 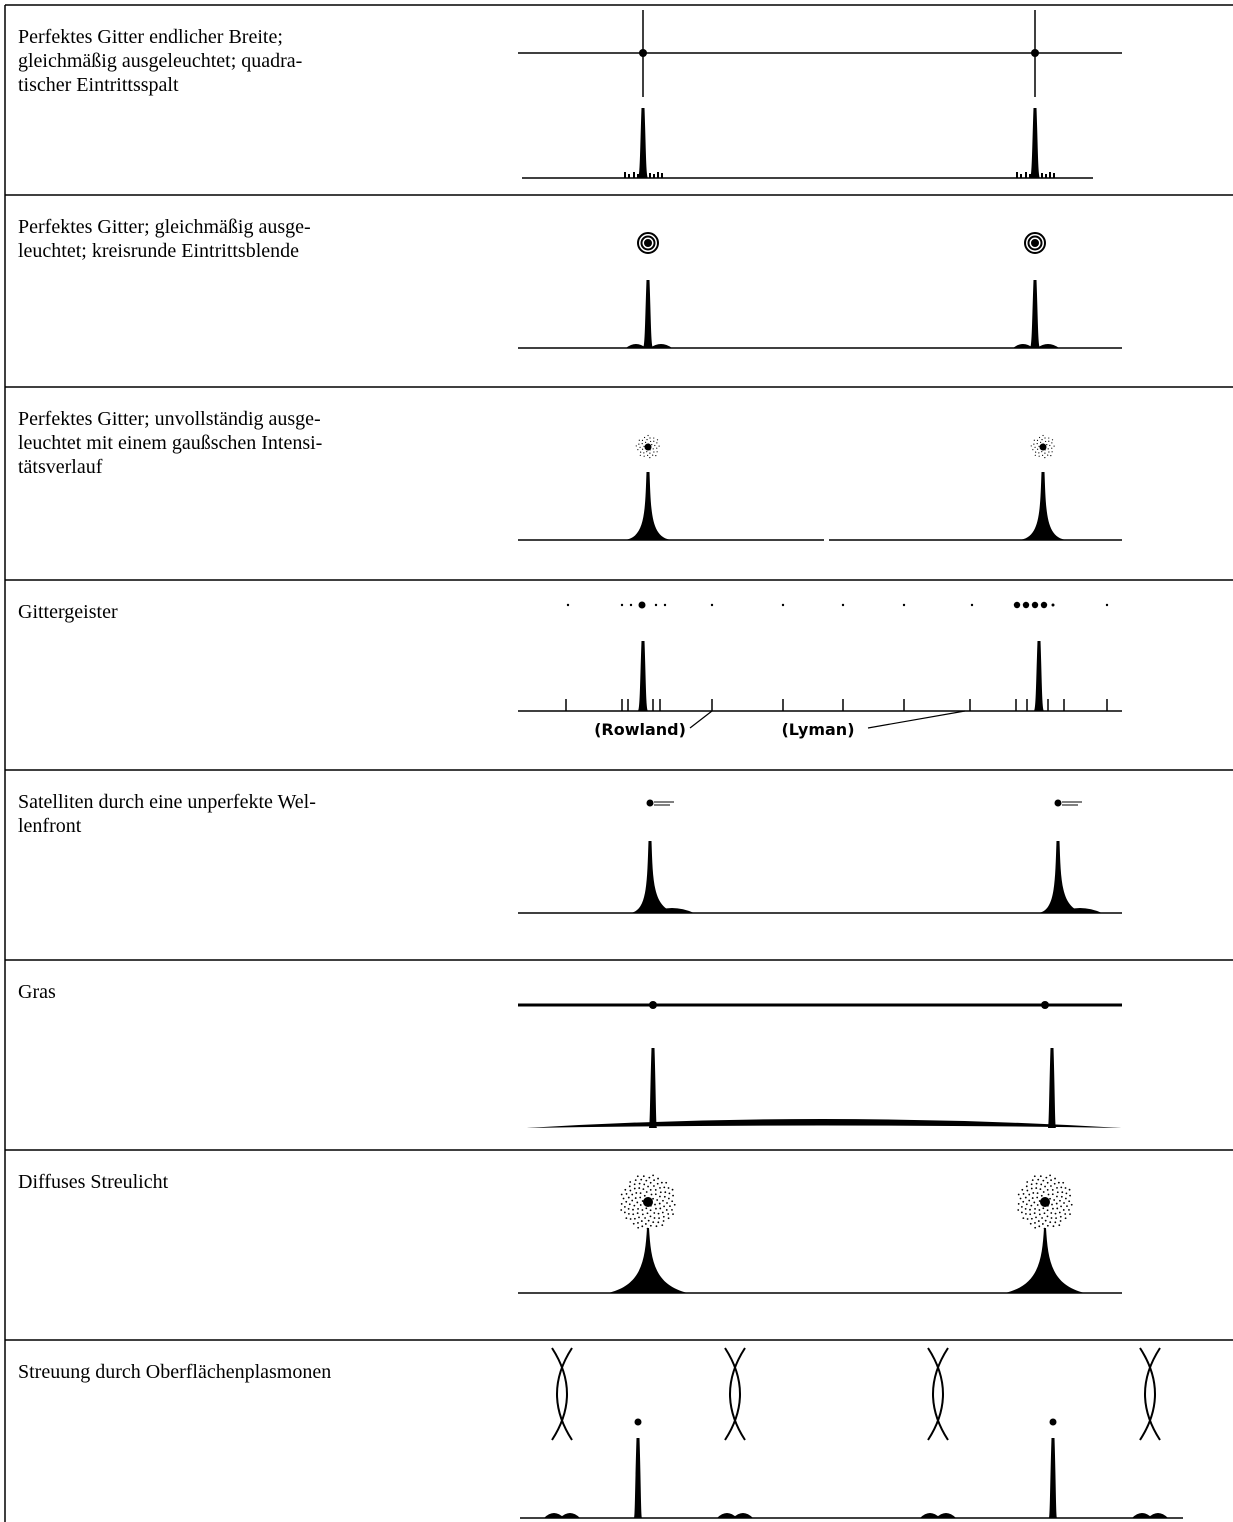 I want to click on description-line: Diffuses Streulicht, so click(x=93, y=1182).